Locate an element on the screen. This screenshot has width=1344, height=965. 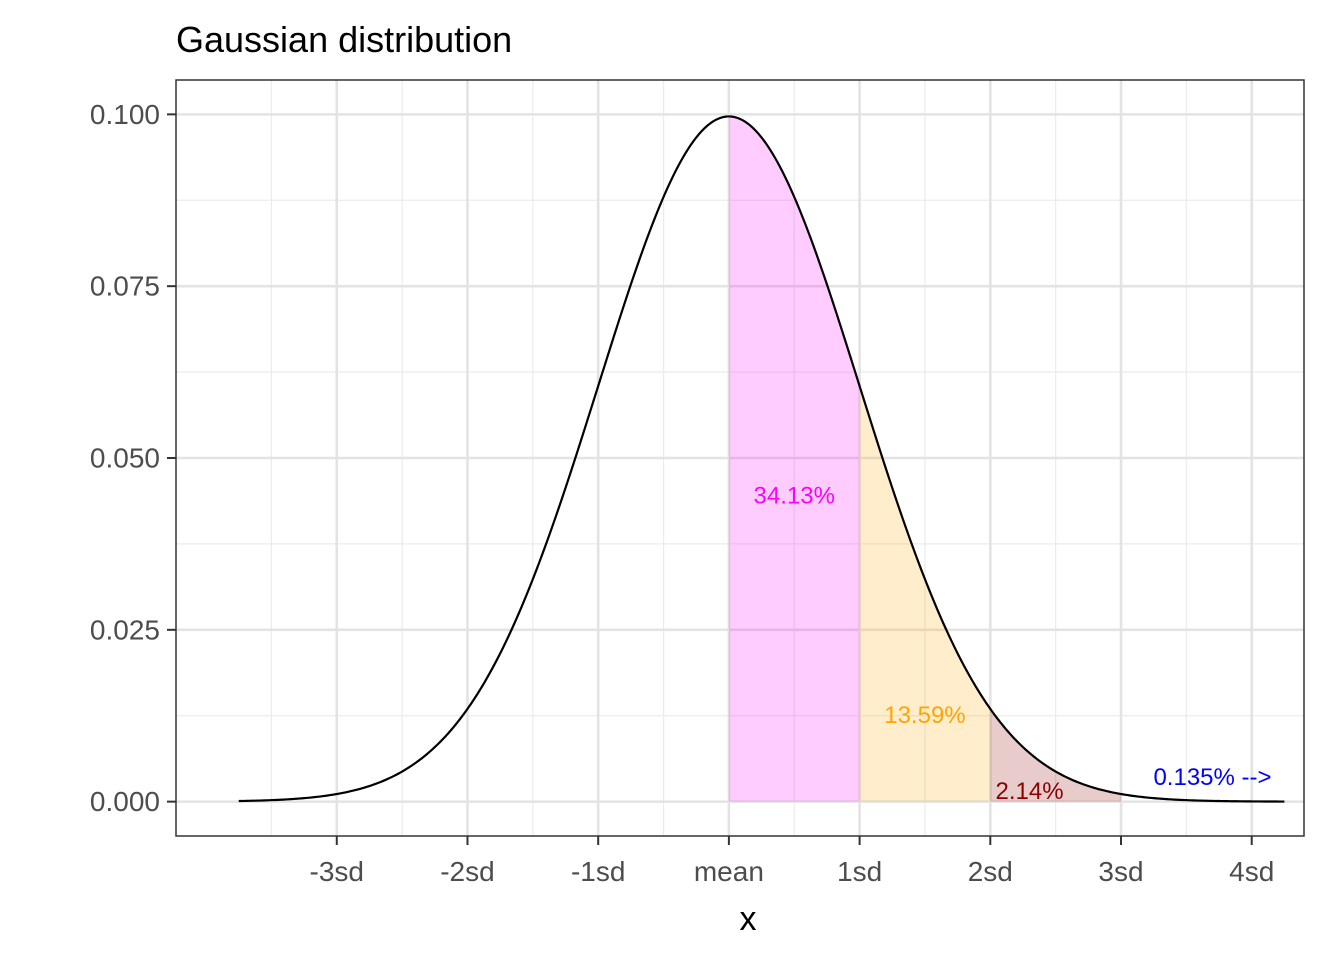
annotations: 34.13% 13.59% 2.14% 0.135% --> is located at coordinates (1013, 643).